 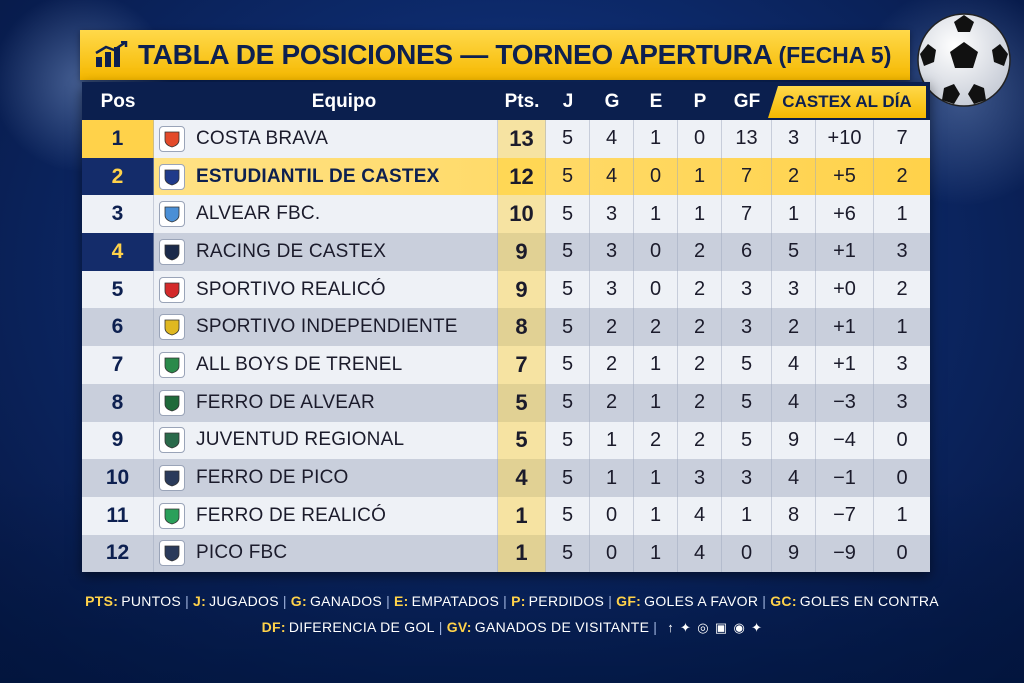 I want to click on df-cell: −3, so click(x=845, y=402).